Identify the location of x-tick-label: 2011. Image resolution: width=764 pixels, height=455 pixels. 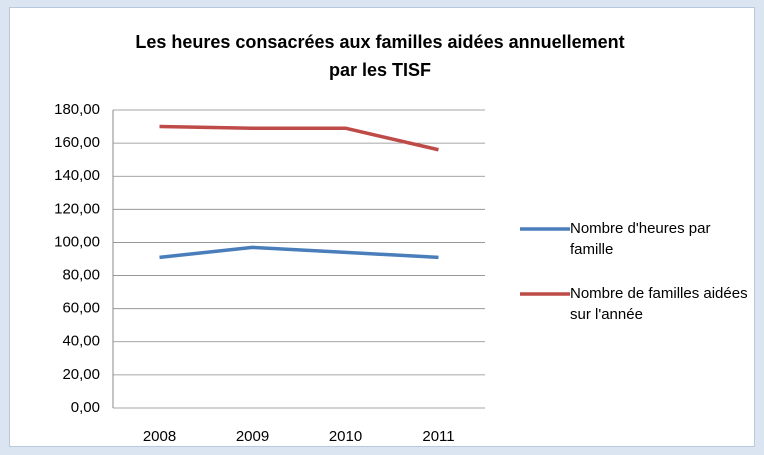
(438, 436).